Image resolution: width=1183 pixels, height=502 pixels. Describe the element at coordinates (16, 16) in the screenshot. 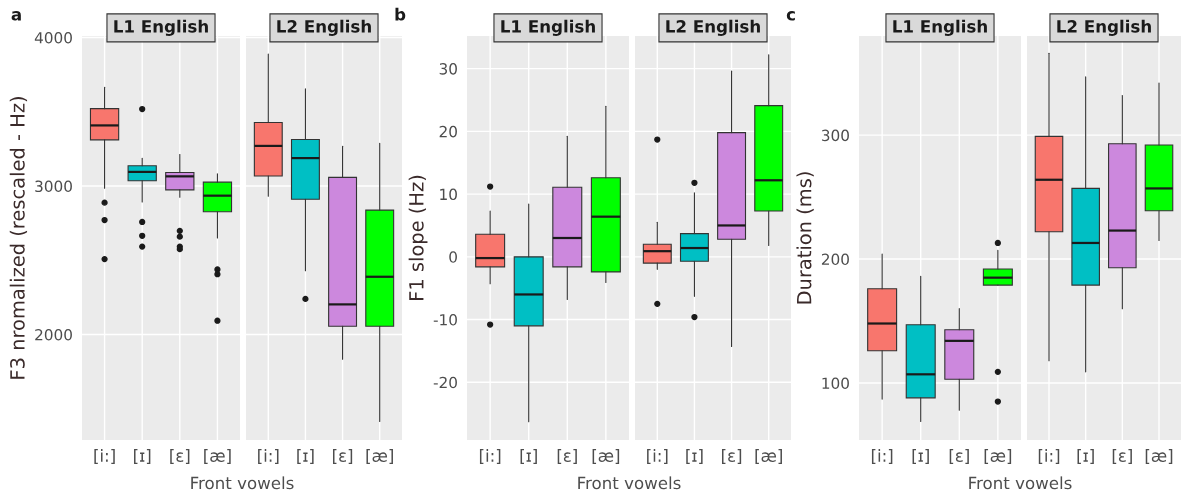

I see `text: a` at that location.